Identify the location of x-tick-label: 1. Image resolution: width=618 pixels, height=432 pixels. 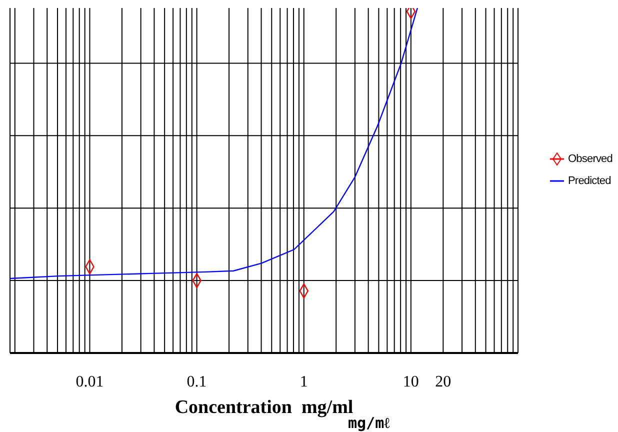
(304, 381).